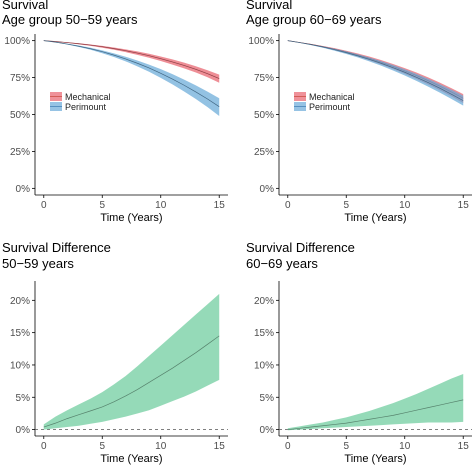 Image resolution: width=474 pixels, height=467 pixels. Describe the element at coordinates (70, 19) in the screenshot. I see `panel-subtitle: Age group 50−59 years` at that location.